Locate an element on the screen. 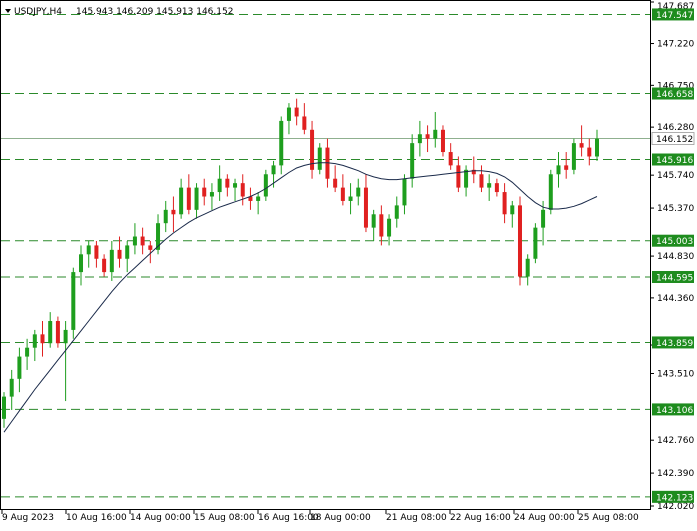  symbol-label: USDJPY,H4 is located at coordinates (38, 12).